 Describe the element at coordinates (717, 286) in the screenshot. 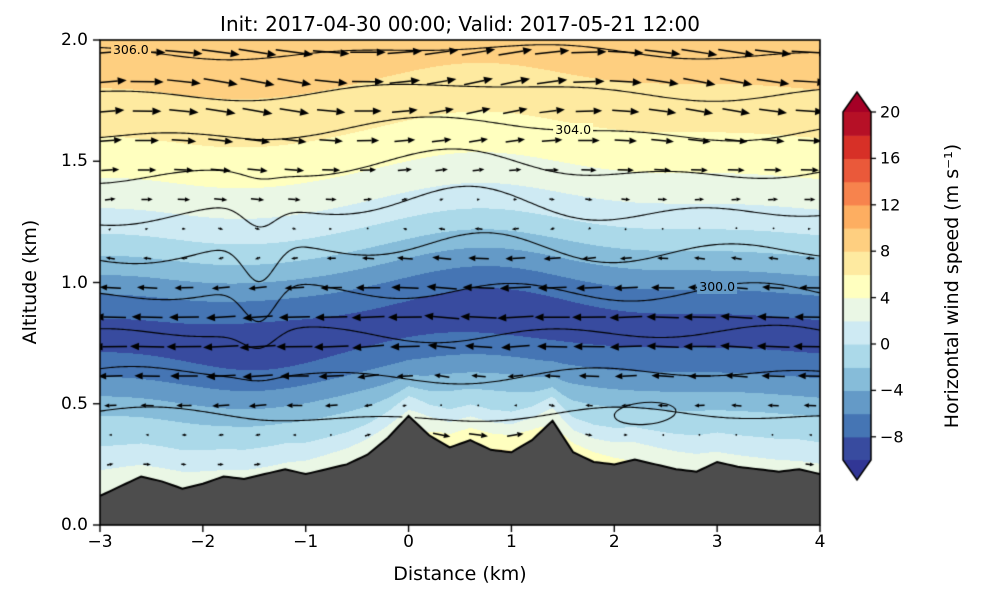

I see `contour-label-300: 300.0` at that location.